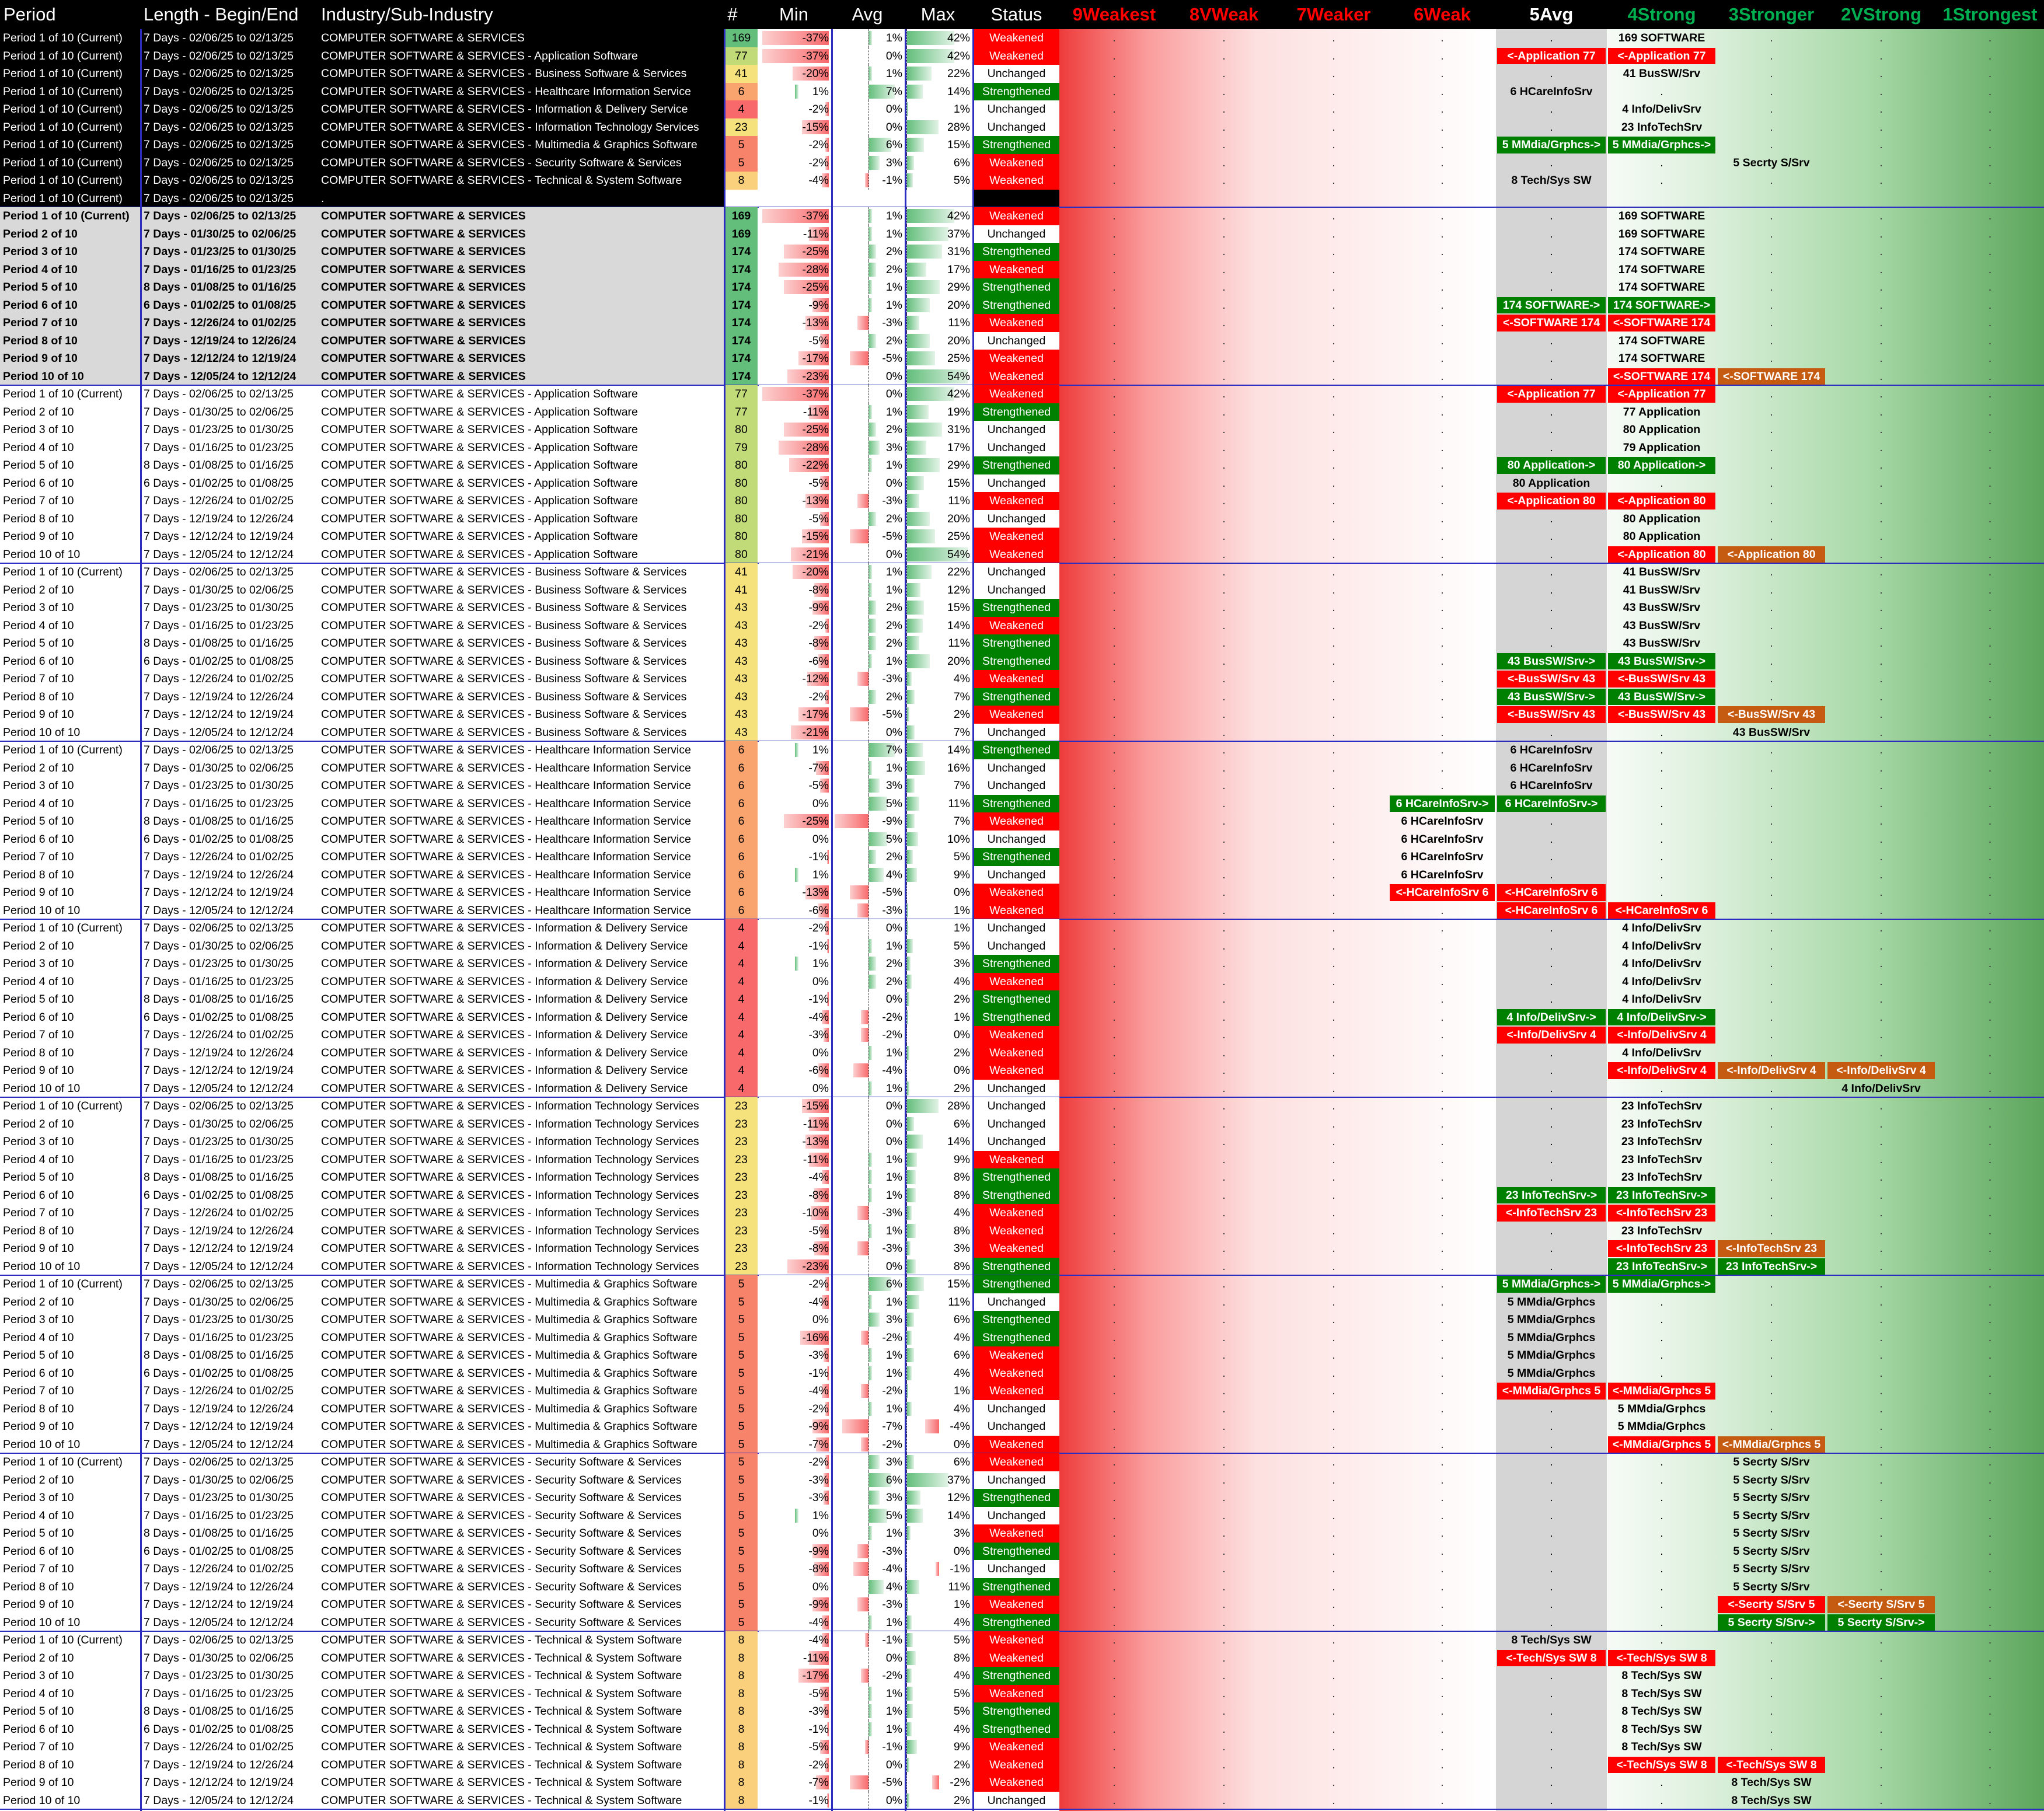  What do you see at coordinates (1662, 536) in the screenshot?
I see `strength-cell-s4: 80 Application` at bounding box center [1662, 536].